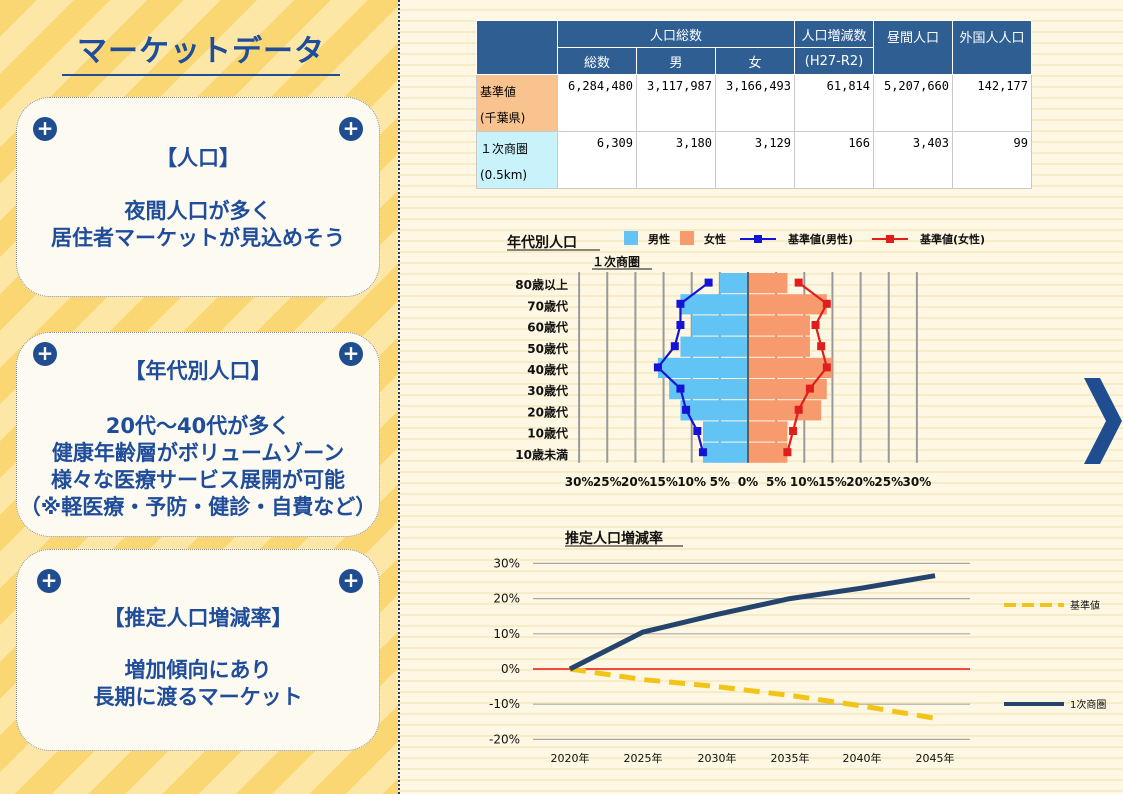  I want to click on legend-label: 男性, so click(659, 239).